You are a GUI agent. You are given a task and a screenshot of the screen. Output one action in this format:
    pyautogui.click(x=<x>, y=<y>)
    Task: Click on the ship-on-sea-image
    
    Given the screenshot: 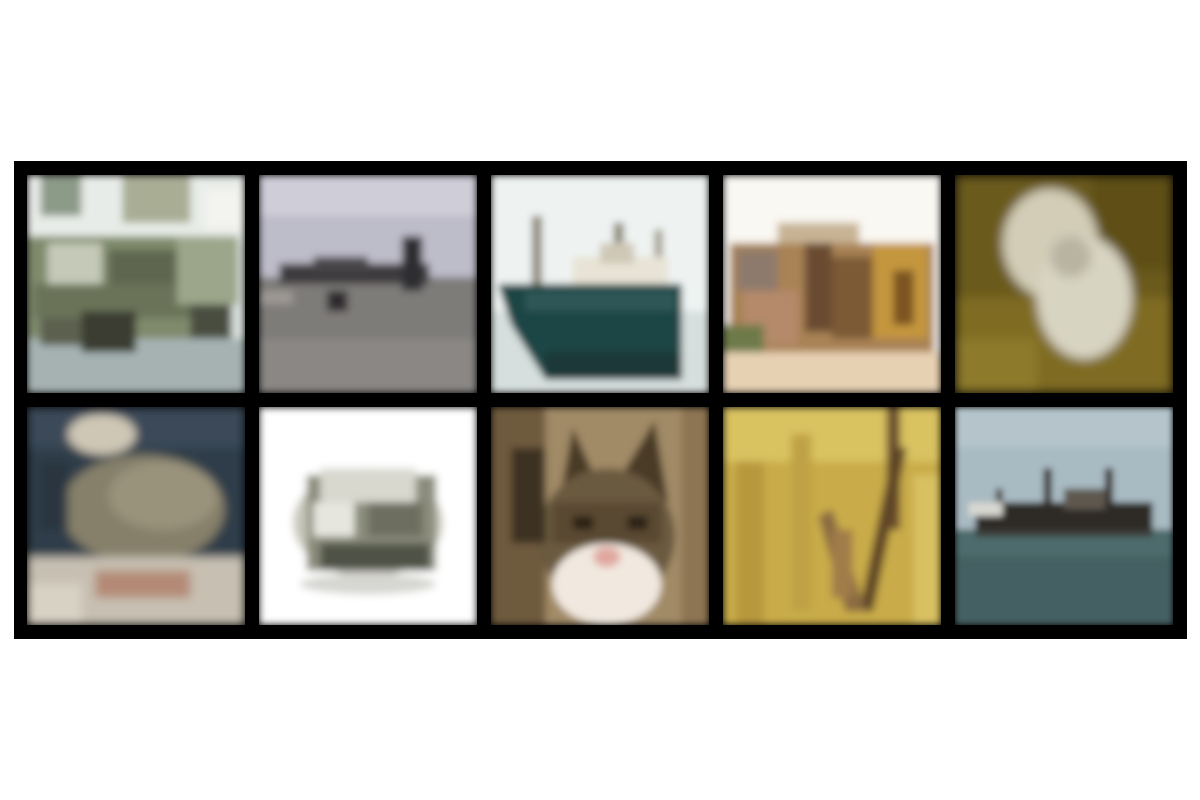 What is the action you would take?
    pyautogui.click(x=1064, y=516)
    